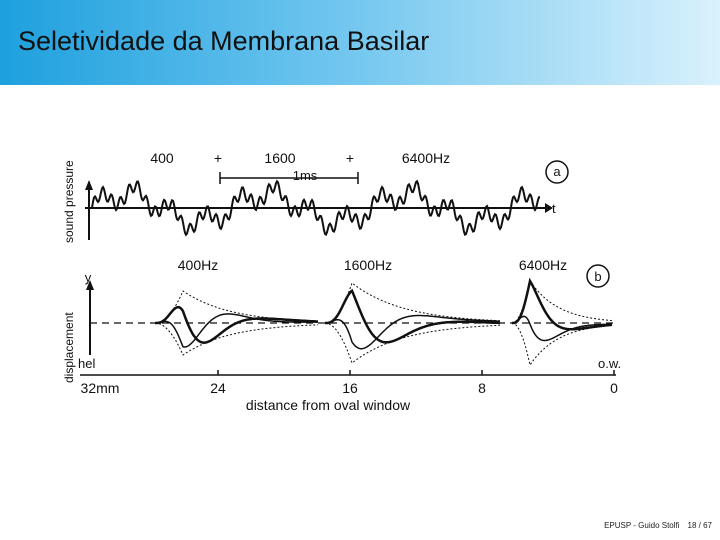 The width and height of the screenshot is (720, 540). Describe the element at coordinates (69, 201) in the screenshot. I see `y-label: sound pressure` at that location.